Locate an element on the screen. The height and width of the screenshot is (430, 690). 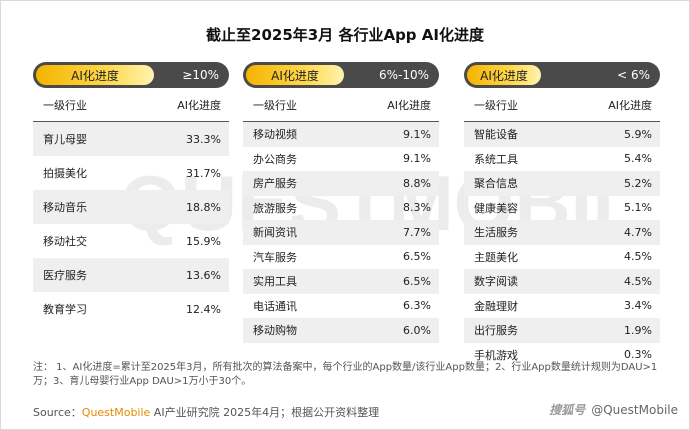
industry-name: 教育学习 is located at coordinates (65, 309).